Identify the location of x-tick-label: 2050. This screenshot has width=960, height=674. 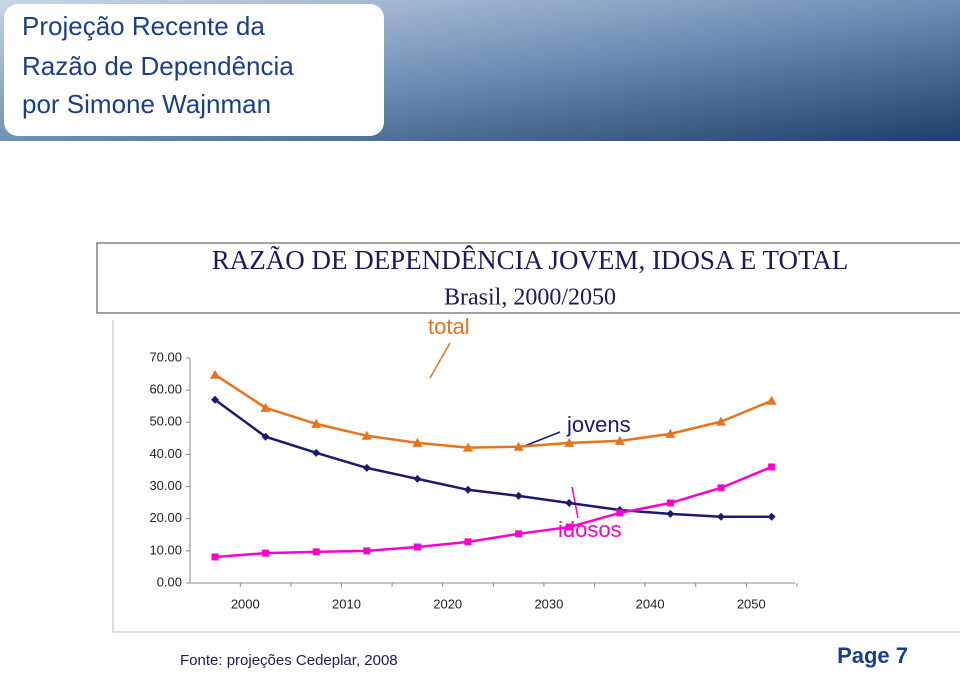
(751, 603).